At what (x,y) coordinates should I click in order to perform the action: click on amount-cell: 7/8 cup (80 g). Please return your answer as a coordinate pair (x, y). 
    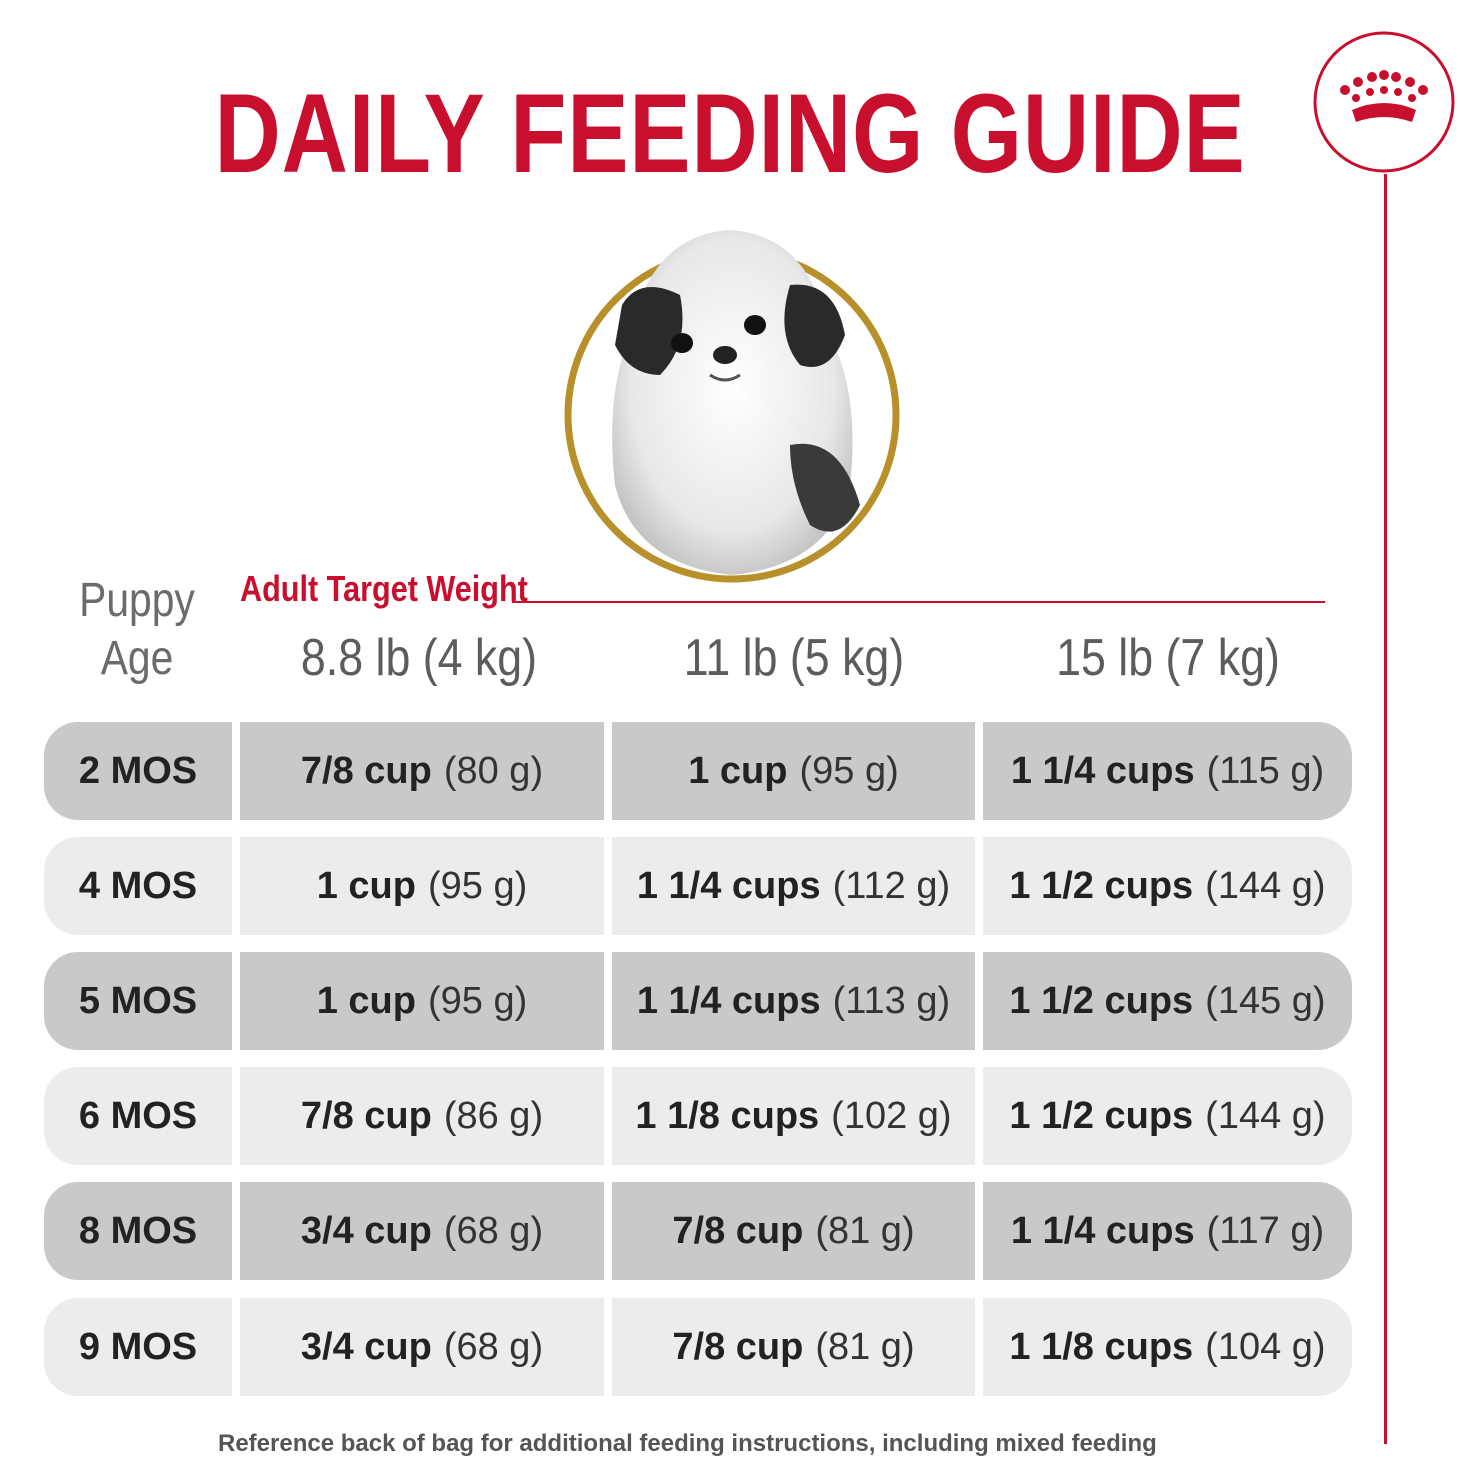
    Looking at the image, I should click on (422, 771).